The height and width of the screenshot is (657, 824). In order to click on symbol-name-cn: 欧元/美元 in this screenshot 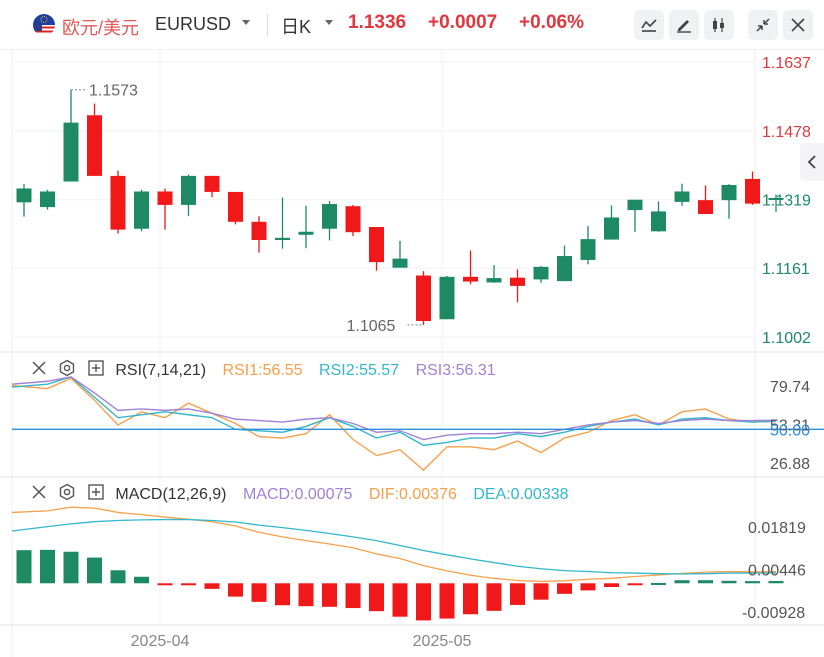, I will do `click(101, 28)`.